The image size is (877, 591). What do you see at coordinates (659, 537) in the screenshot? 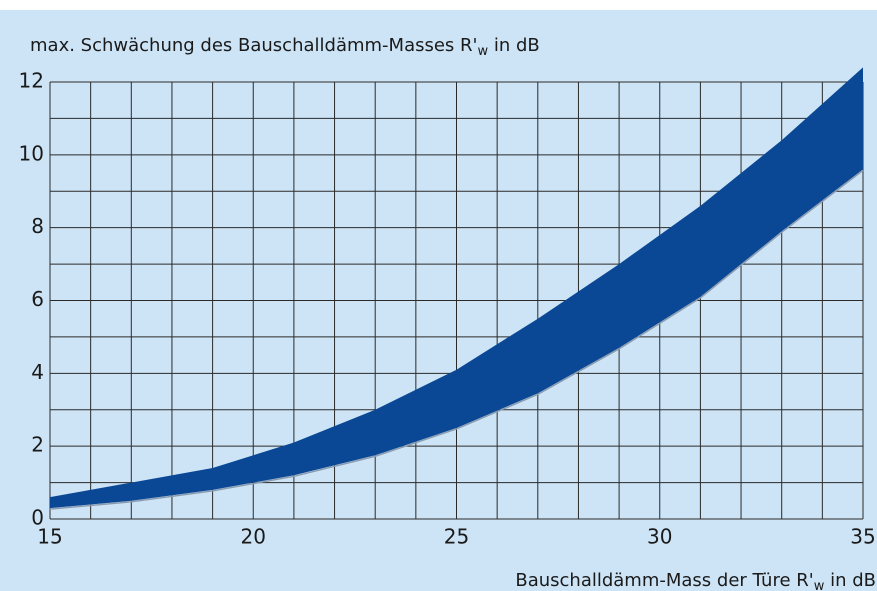
I see `x-tick-label: 30` at bounding box center [659, 537].